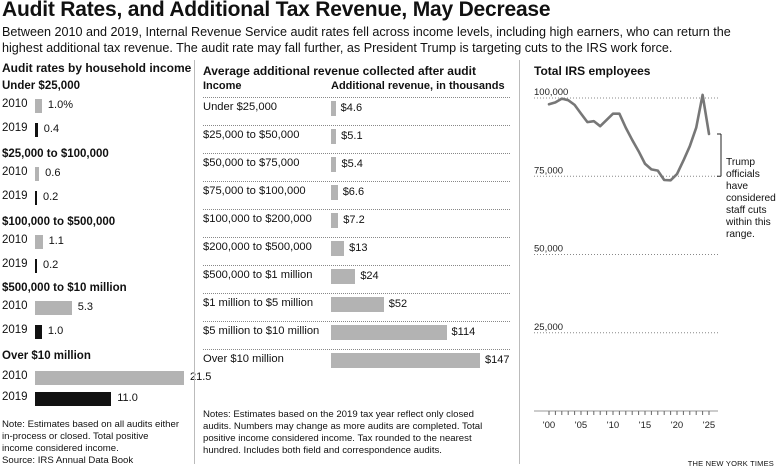  What do you see at coordinates (59, 222) in the screenshot?
I see `audit-group-label: $100,000 to $500,000` at bounding box center [59, 222].